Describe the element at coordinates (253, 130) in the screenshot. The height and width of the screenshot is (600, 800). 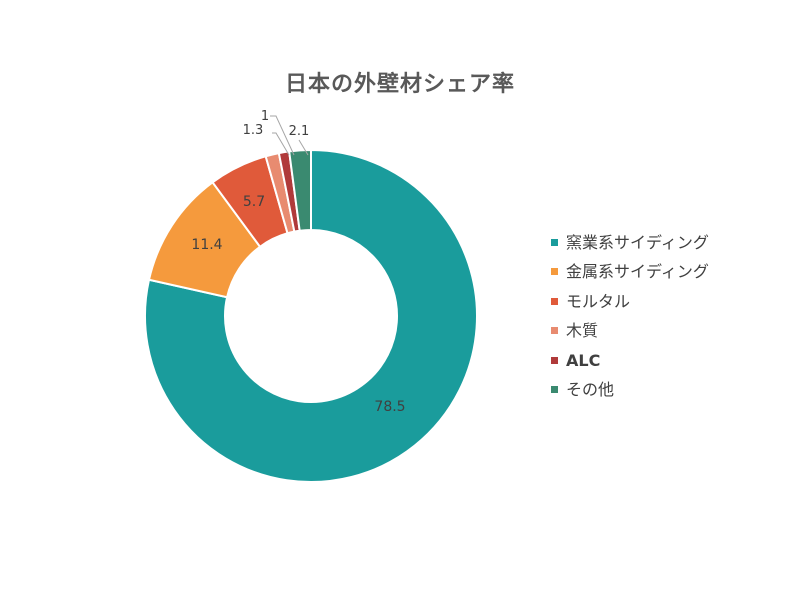
I see `data-label-wood: 1.3` at that location.